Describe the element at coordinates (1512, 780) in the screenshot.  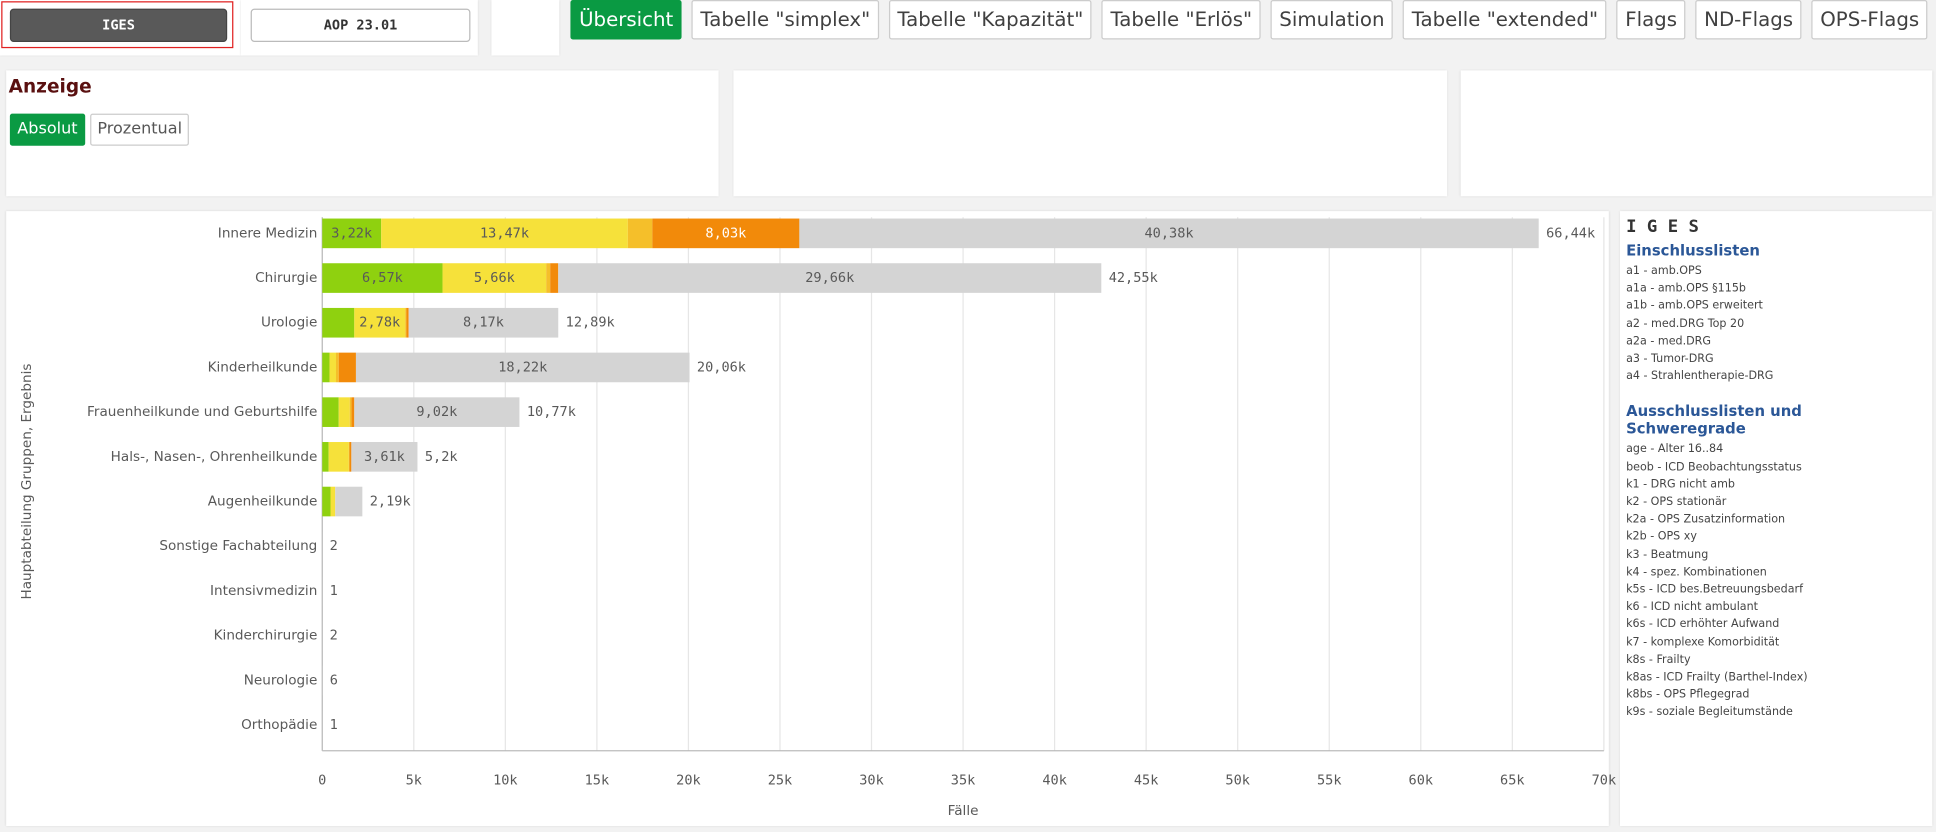
I see `x-tick-label: 65k` at that location.